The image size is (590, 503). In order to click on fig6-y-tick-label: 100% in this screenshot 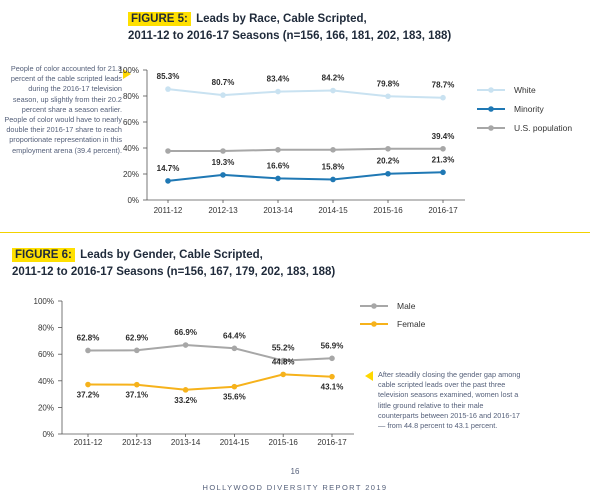, I will do `click(44, 301)`.